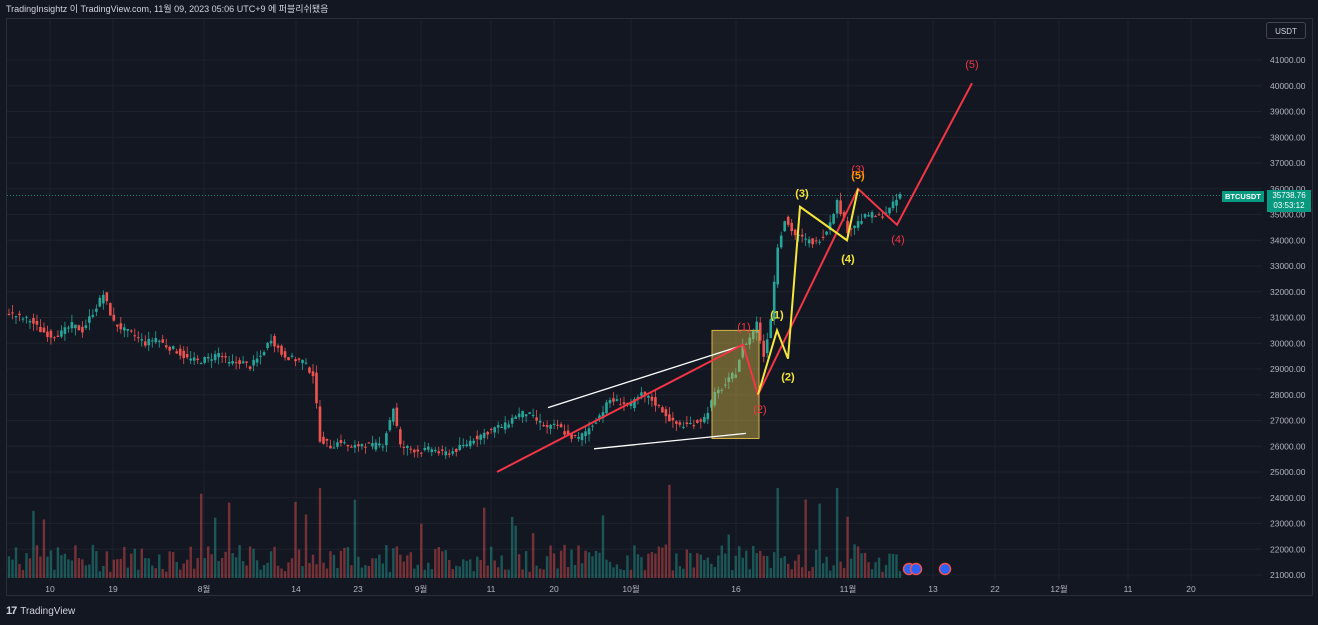 This screenshot has width=1318, height=625. What do you see at coordinates (1288, 524) in the screenshot?
I see `y-tick-label: 23000.00` at bounding box center [1288, 524].